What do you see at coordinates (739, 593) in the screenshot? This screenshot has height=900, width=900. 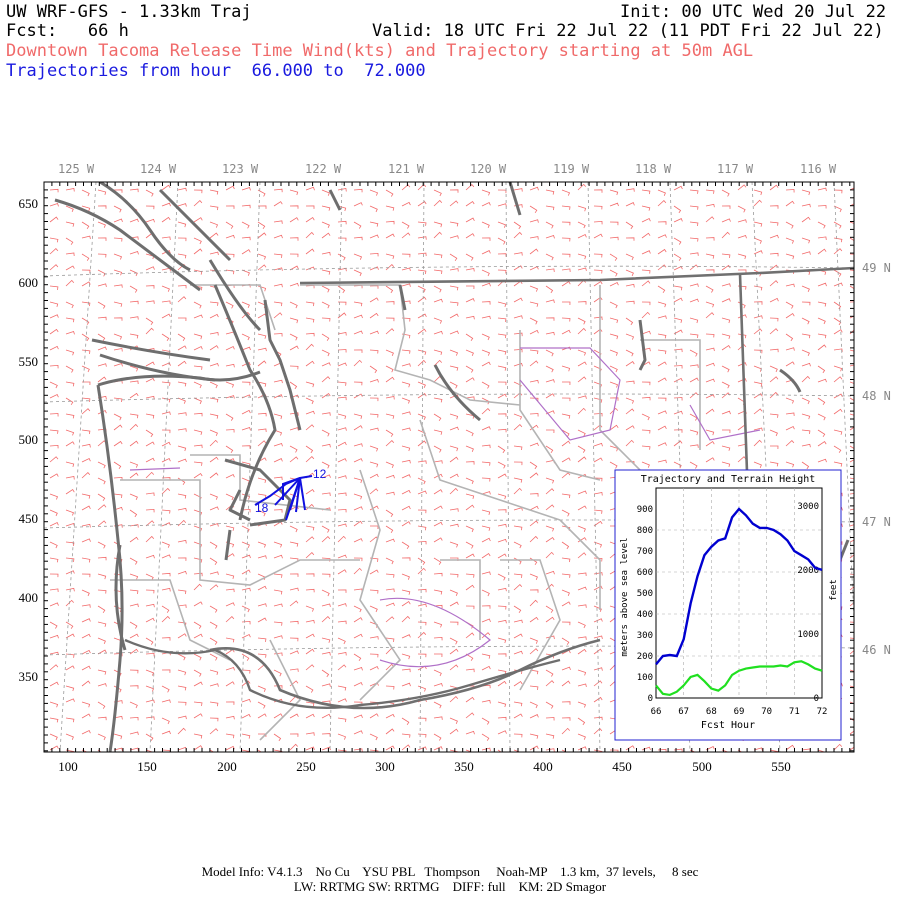 I see `inset-grid` at bounding box center [739, 593].